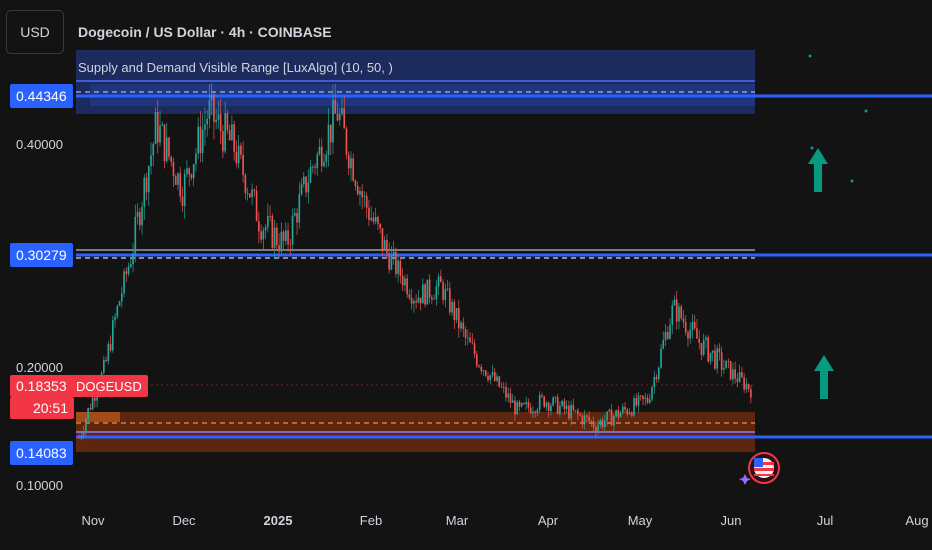 The image size is (932, 550). What do you see at coordinates (39, 485) in the screenshot?
I see `y-tick: 0.10000` at bounding box center [39, 485].